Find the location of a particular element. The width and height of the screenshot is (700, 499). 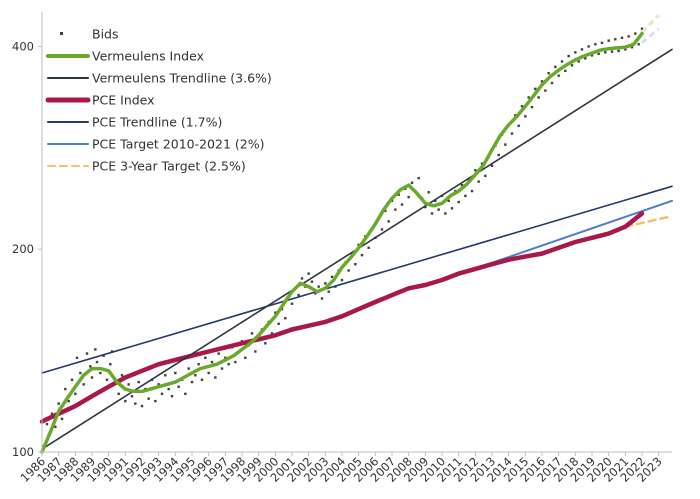

legend-label: PCE Target 2010-2021 (2%) is located at coordinates (178, 144).